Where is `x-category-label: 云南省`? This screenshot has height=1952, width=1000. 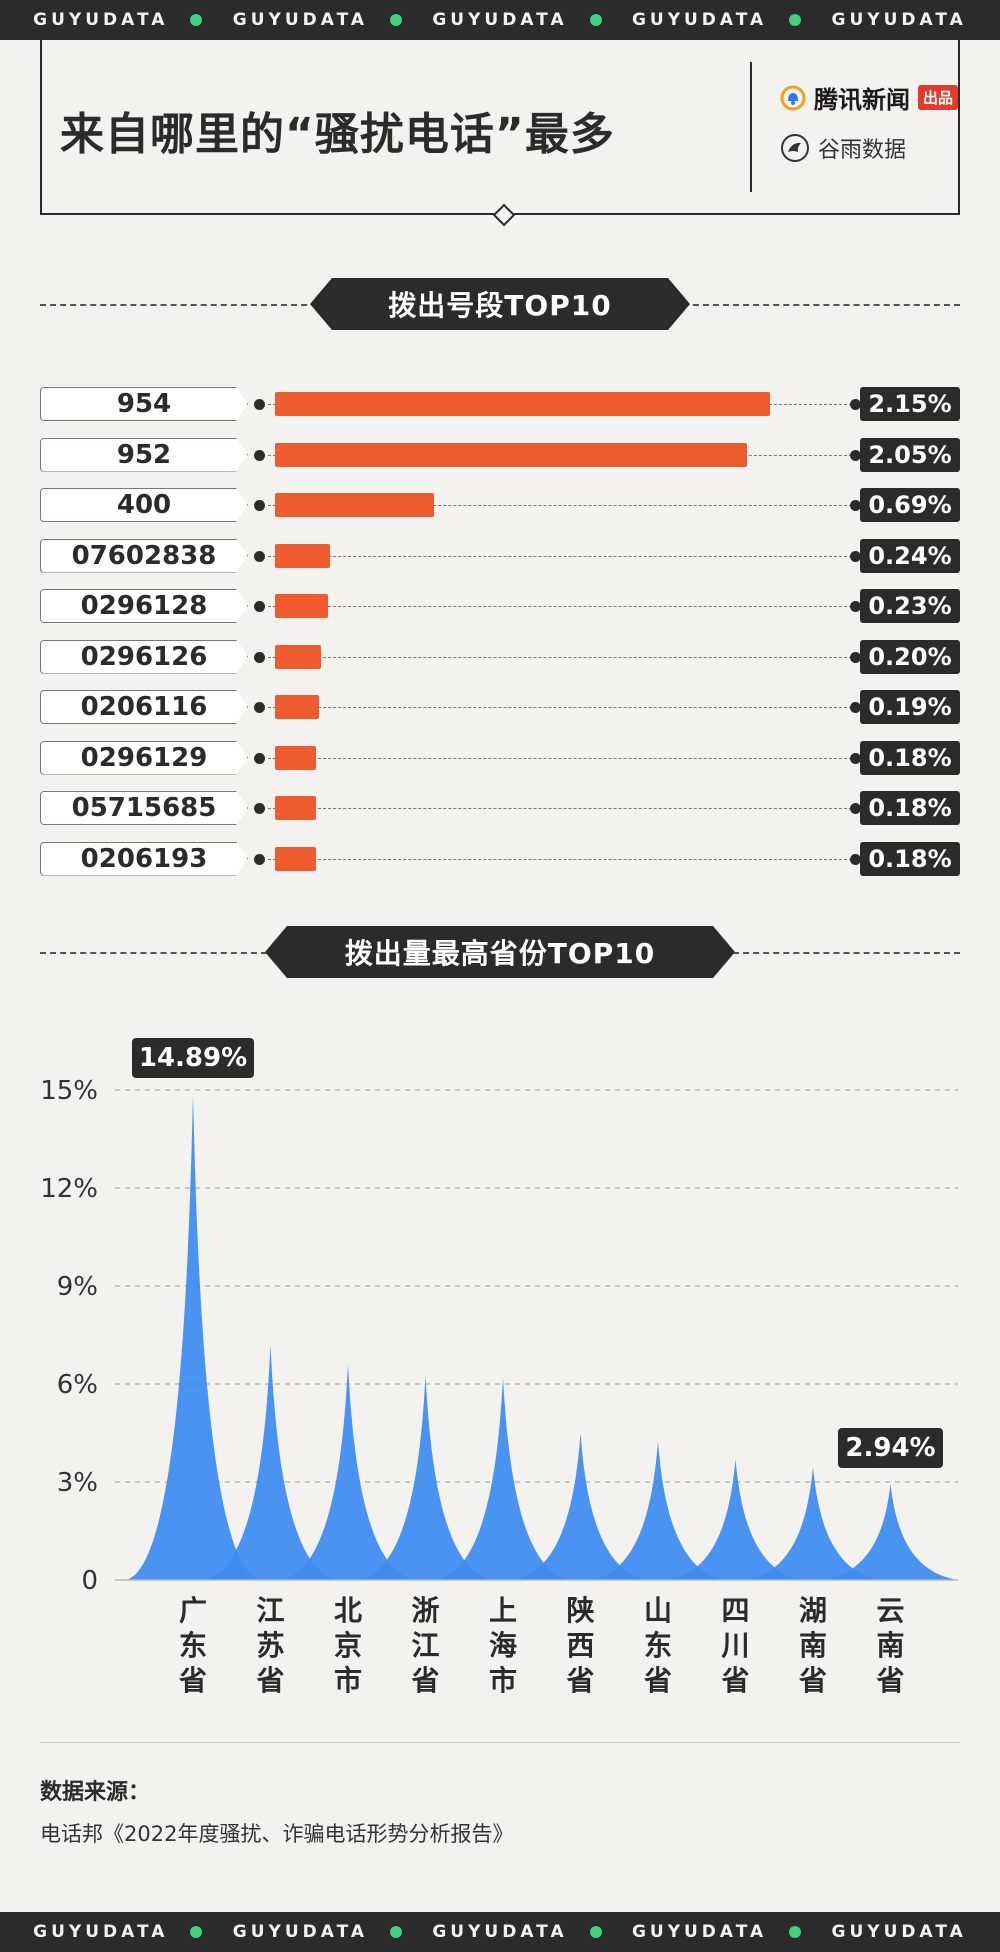 x-category-label: 云南省 is located at coordinates (890, 1645).